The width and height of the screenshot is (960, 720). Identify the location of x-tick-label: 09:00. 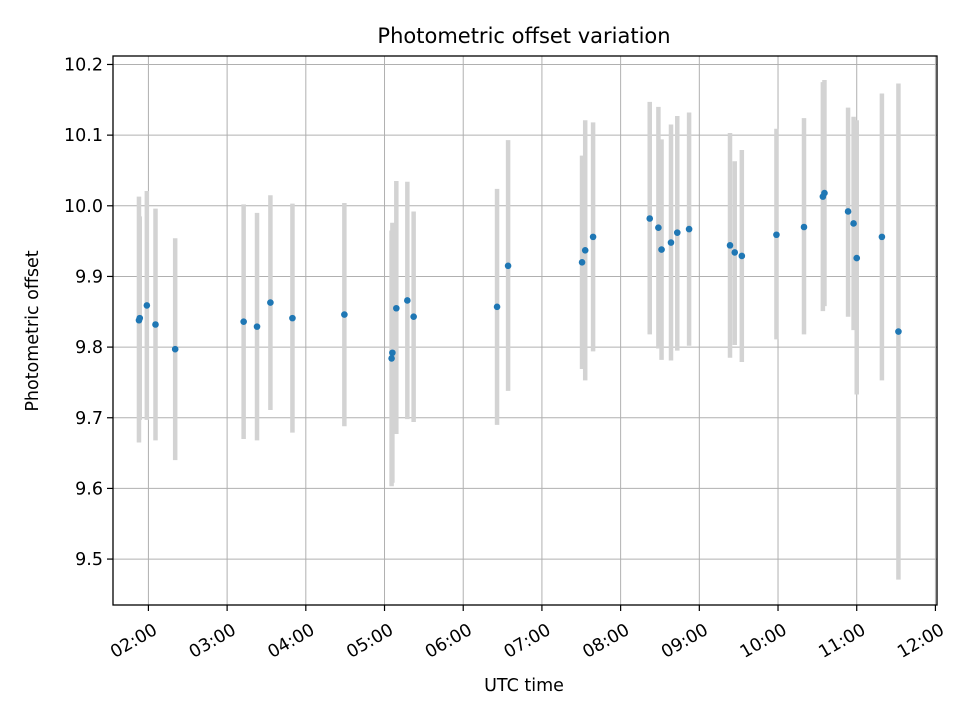
(685, 641).